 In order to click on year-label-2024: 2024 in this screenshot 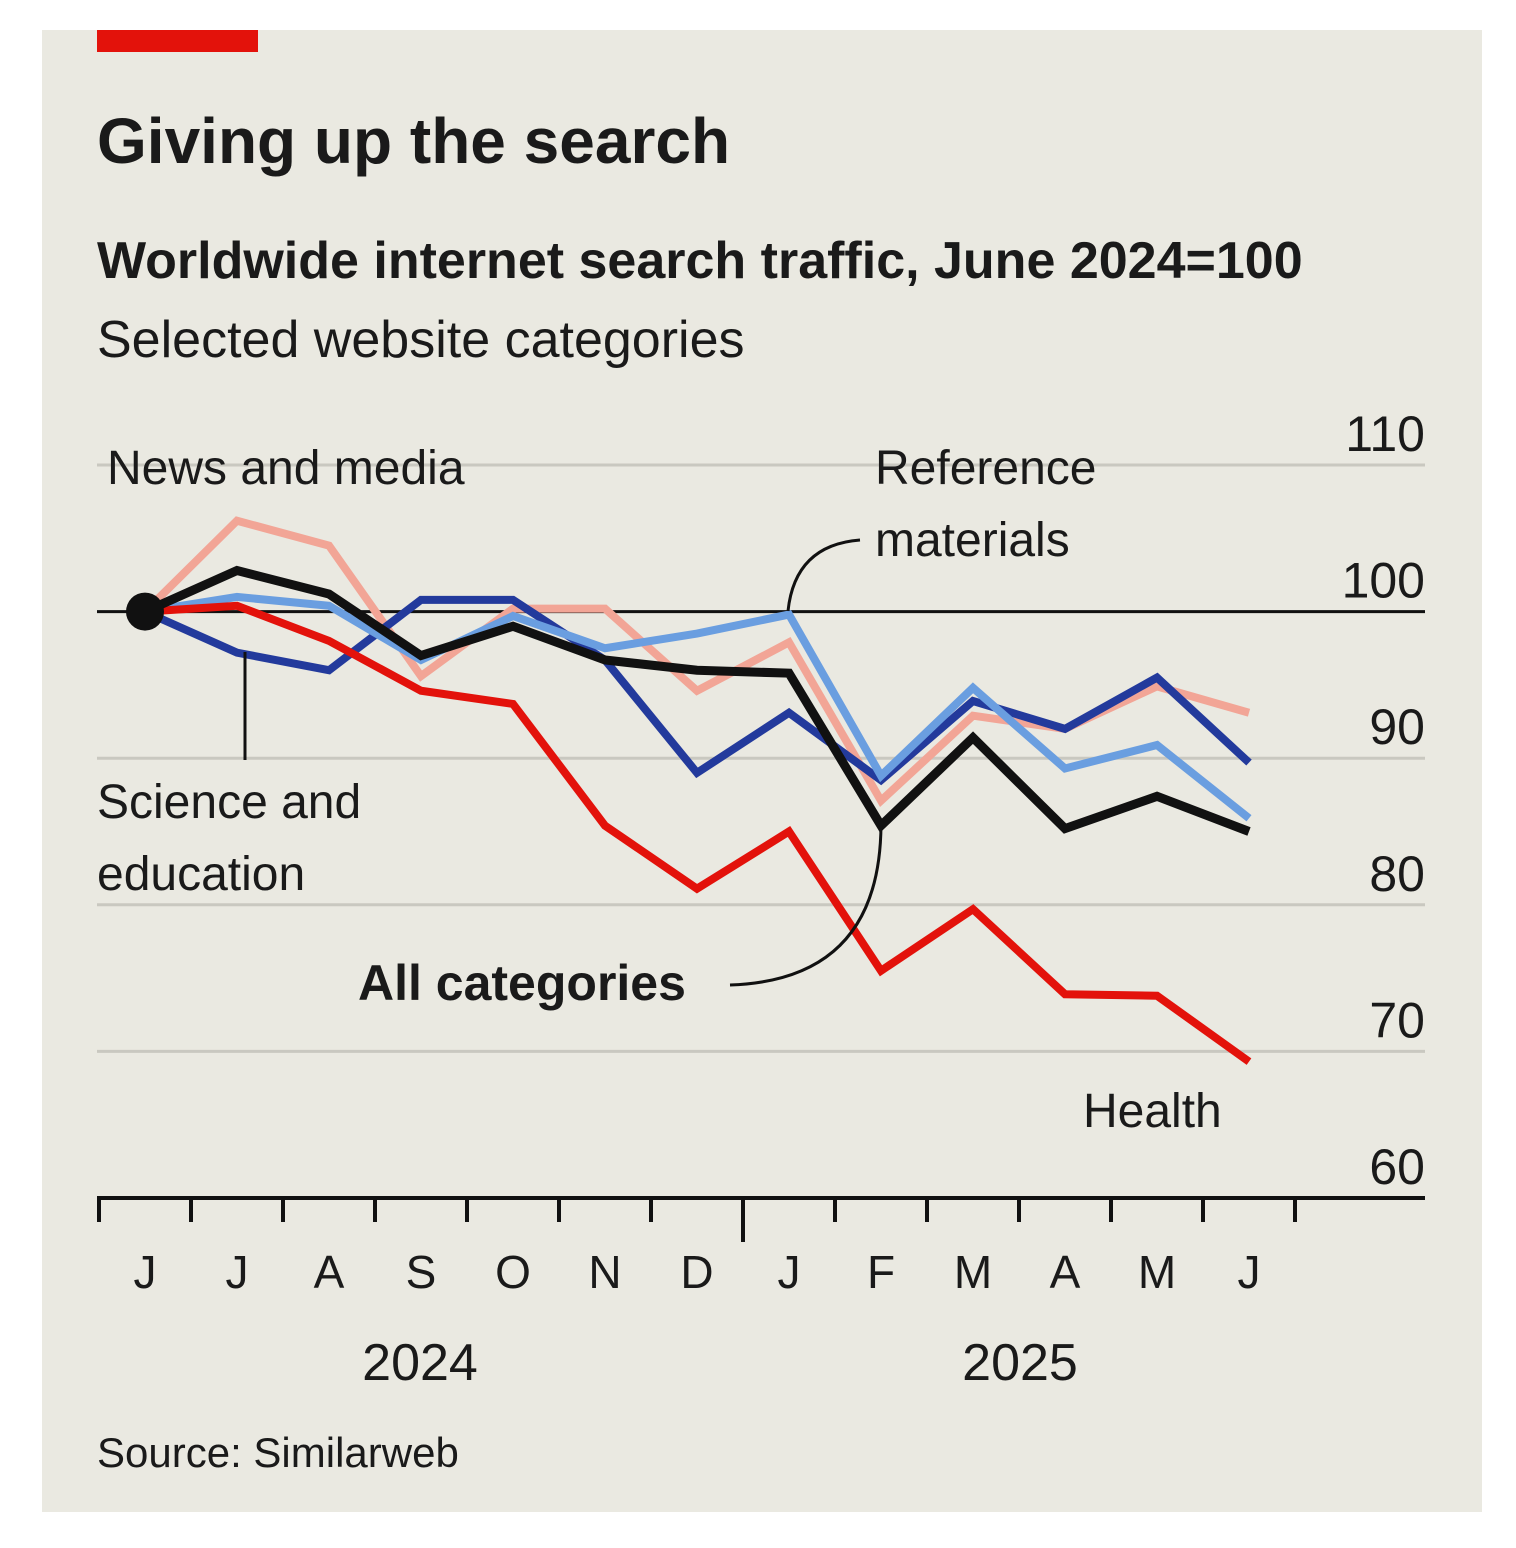, I will do `click(420, 1363)`.